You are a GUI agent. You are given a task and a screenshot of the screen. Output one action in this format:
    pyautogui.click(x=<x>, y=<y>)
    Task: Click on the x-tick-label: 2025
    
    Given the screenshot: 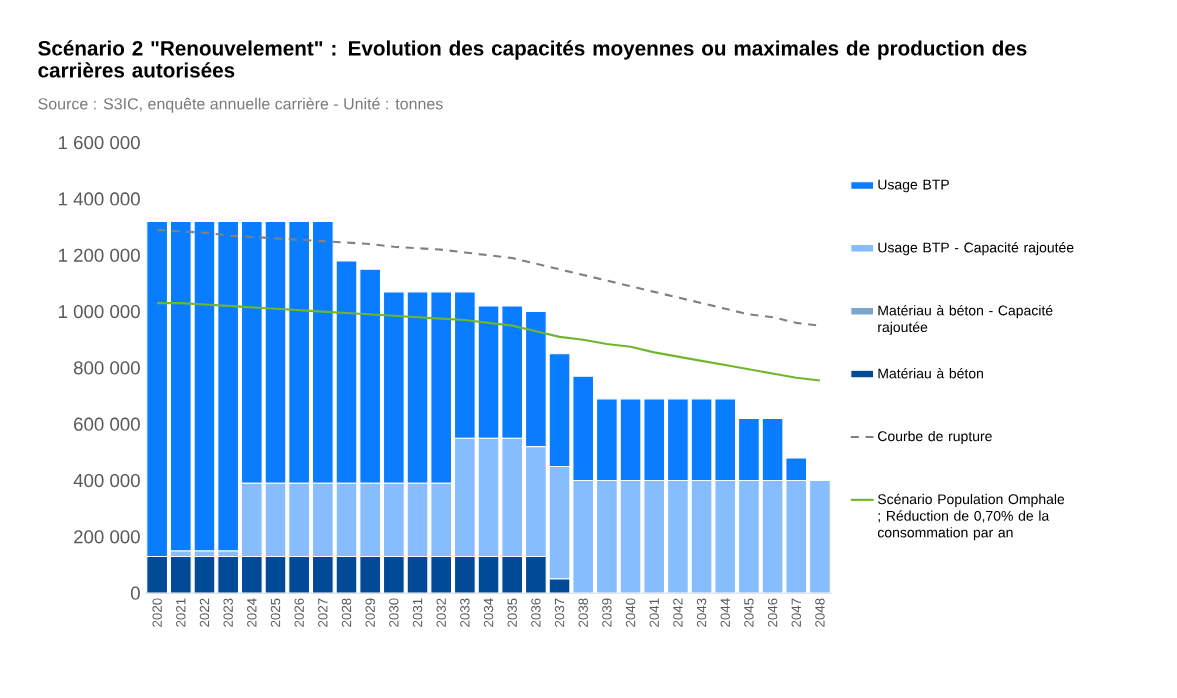 What is the action you would take?
    pyautogui.click(x=275, y=612)
    